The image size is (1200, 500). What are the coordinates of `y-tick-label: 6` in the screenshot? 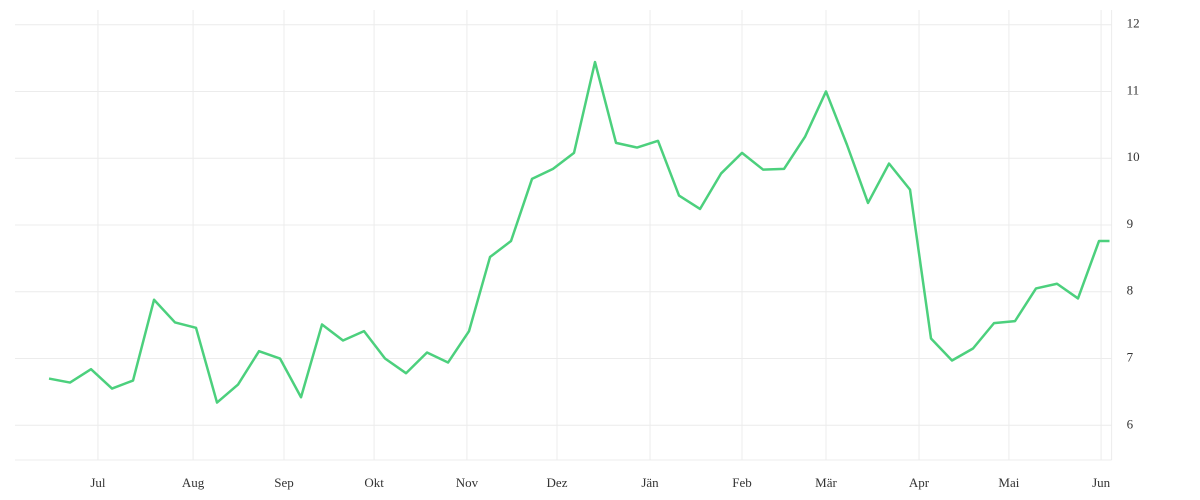 It's located at (1130, 423).